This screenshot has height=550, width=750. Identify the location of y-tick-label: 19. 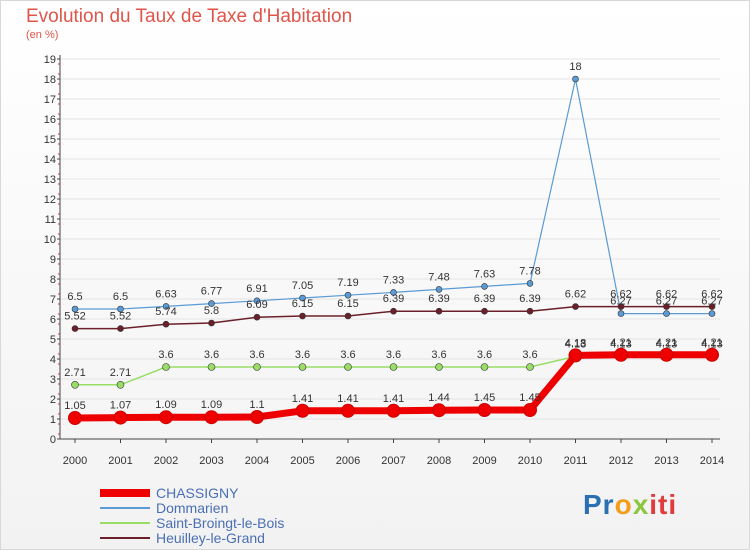
(50, 60).